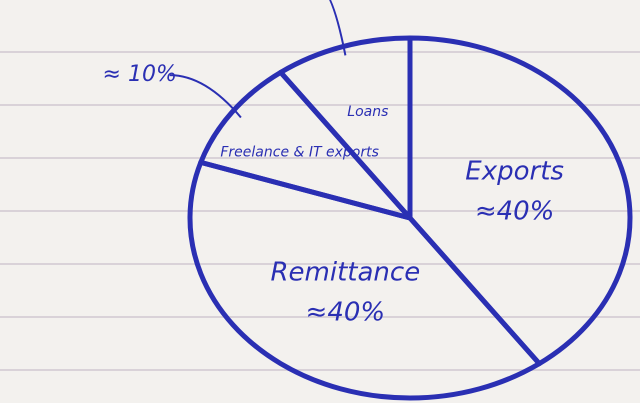 This screenshot has width=640, height=403. I want to click on slice-label: Exports, so click(514, 172).